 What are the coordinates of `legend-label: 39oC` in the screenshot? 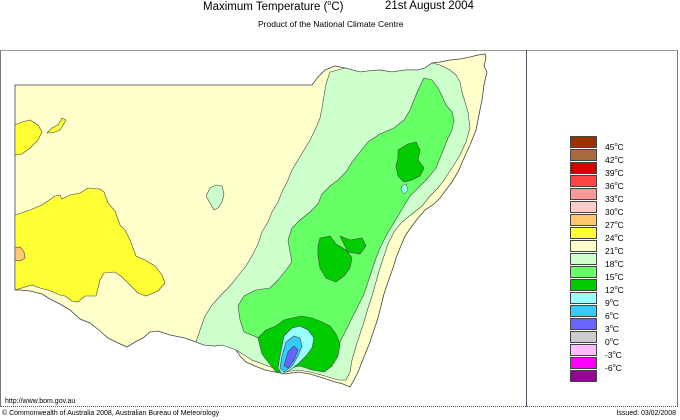 It's located at (614, 173).